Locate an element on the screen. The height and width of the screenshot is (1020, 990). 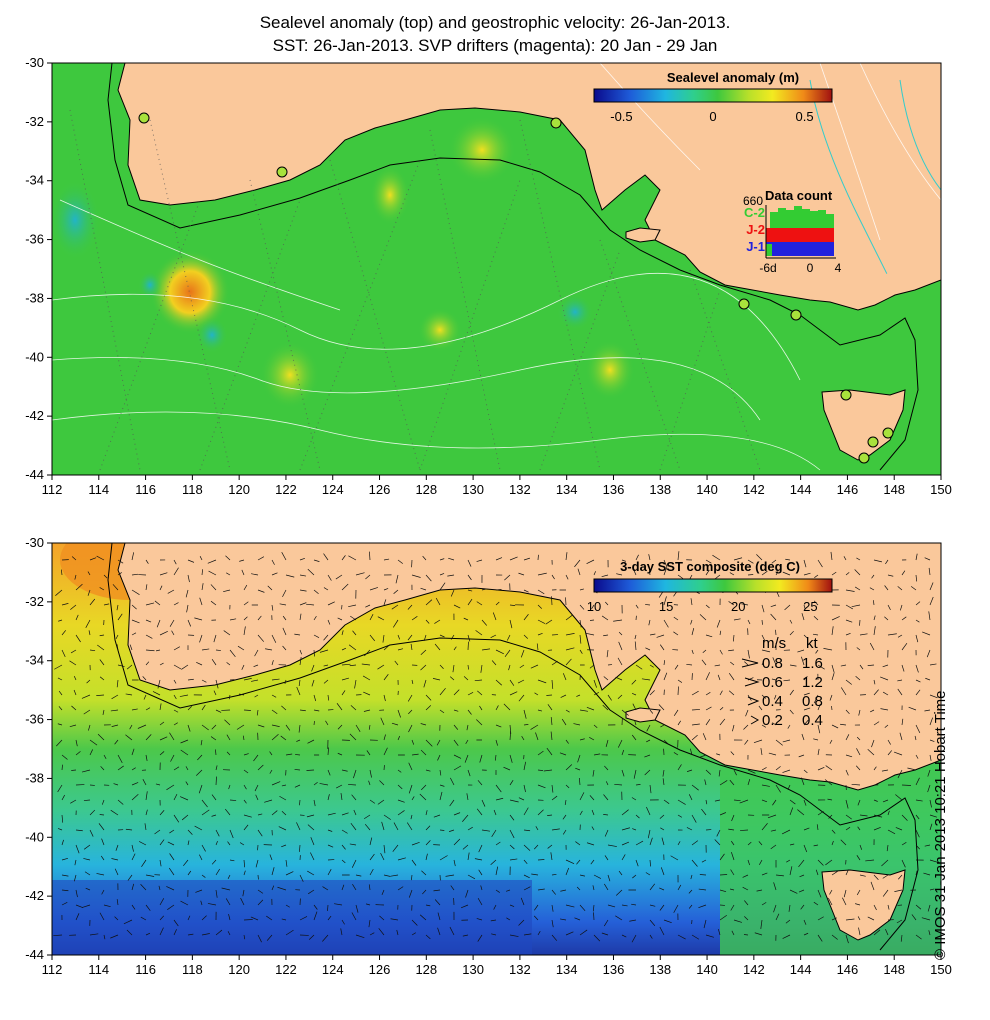
longitude-tick-label: 120 is located at coordinates (239, 969).